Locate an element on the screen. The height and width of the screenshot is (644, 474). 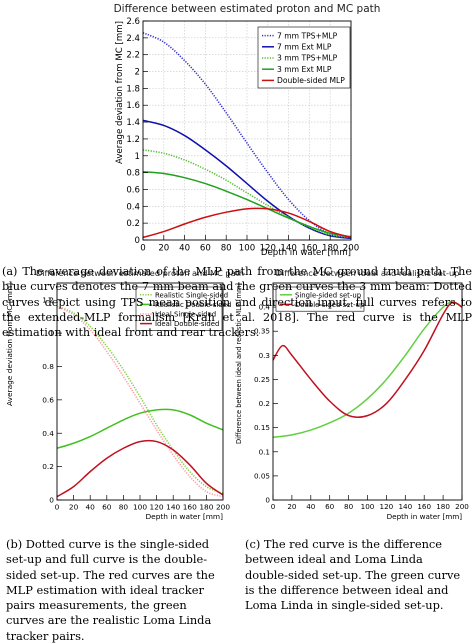
legend-entry: Ideal Double-sided is located at coordinates (187, 324).